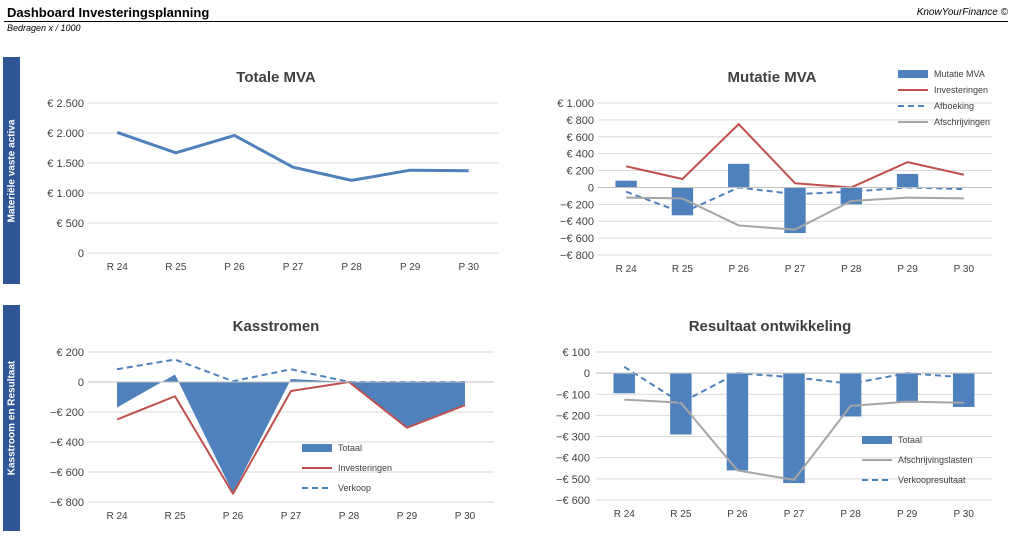 The image size is (1024, 542). I want to click on mutatie-mva-ytick-label: € 400, so click(580, 155).